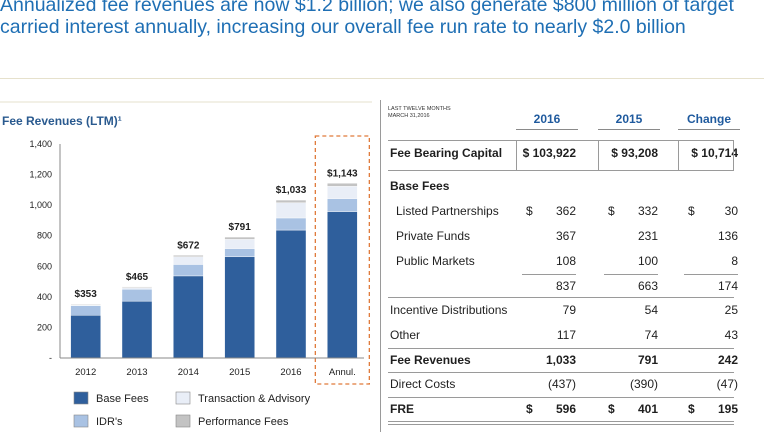  I want to click on cell-value: $ 103,922, so click(549, 153).